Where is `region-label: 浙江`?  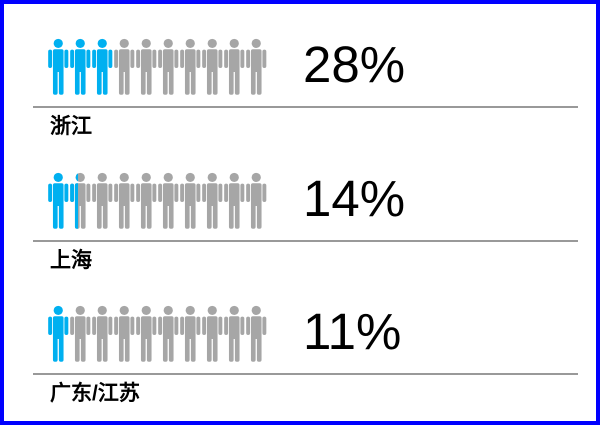
region-label: 浙江 is located at coordinates (71, 126).